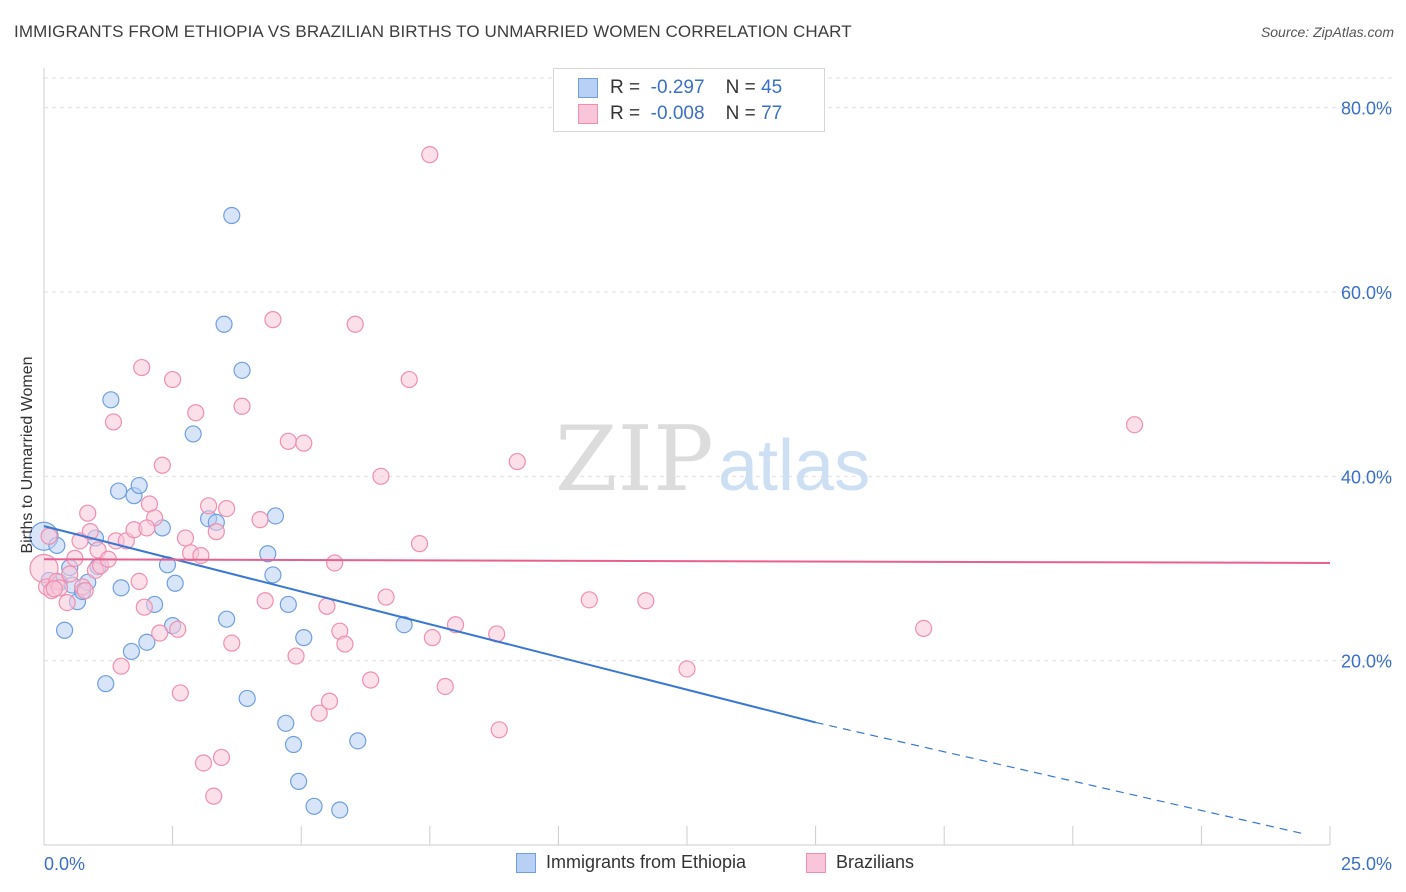  Describe the element at coordinates (1366, 662) in the screenshot. I see `y-tick-label: 20.0%` at that location.